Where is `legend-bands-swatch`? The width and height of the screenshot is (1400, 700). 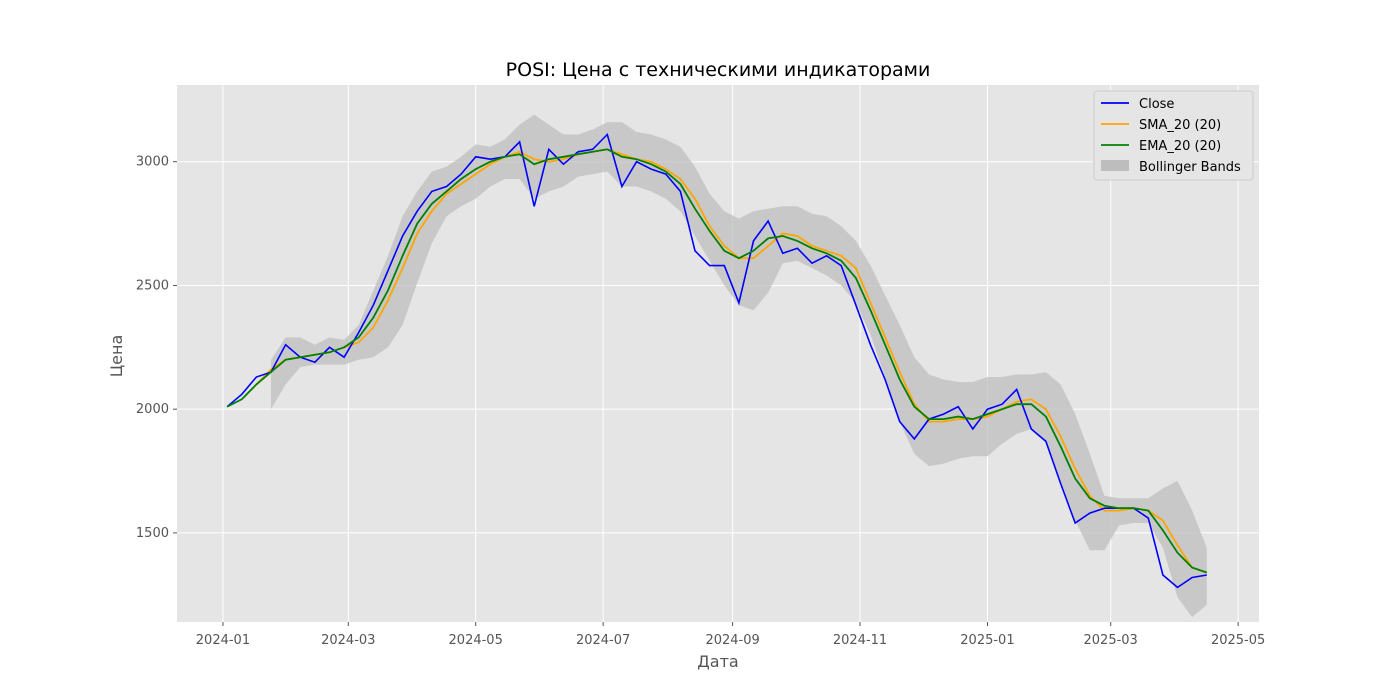
legend-bands-swatch is located at coordinates (1115, 165).